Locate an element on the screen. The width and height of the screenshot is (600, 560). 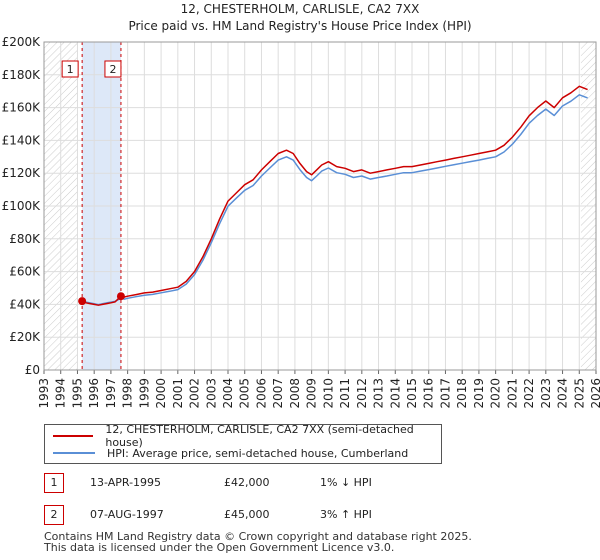
x-tick-label: 1997 is located at coordinates (111, 393).